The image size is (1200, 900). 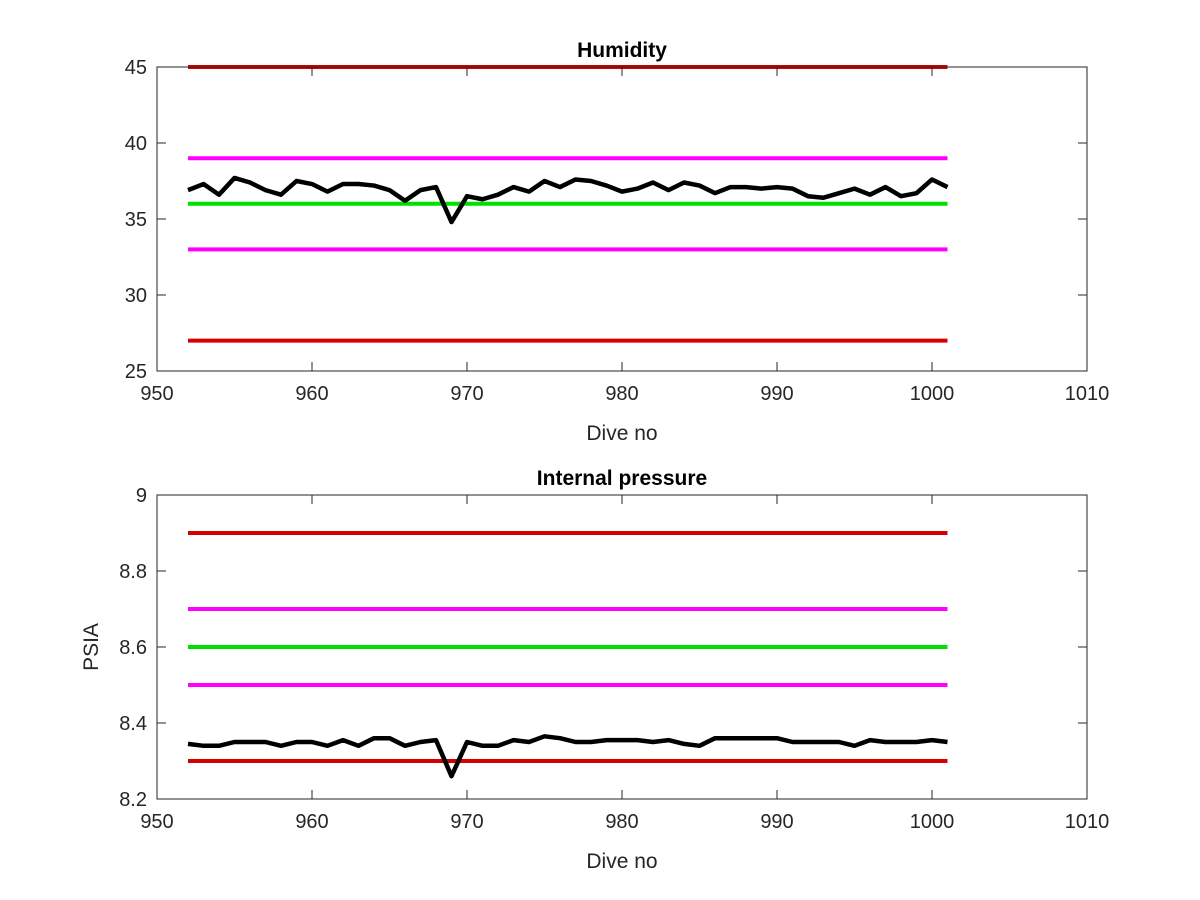 What do you see at coordinates (136, 220) in the screenshot?
I see `humidity-y-tick-label: 35` at bounding box center [136, 220].